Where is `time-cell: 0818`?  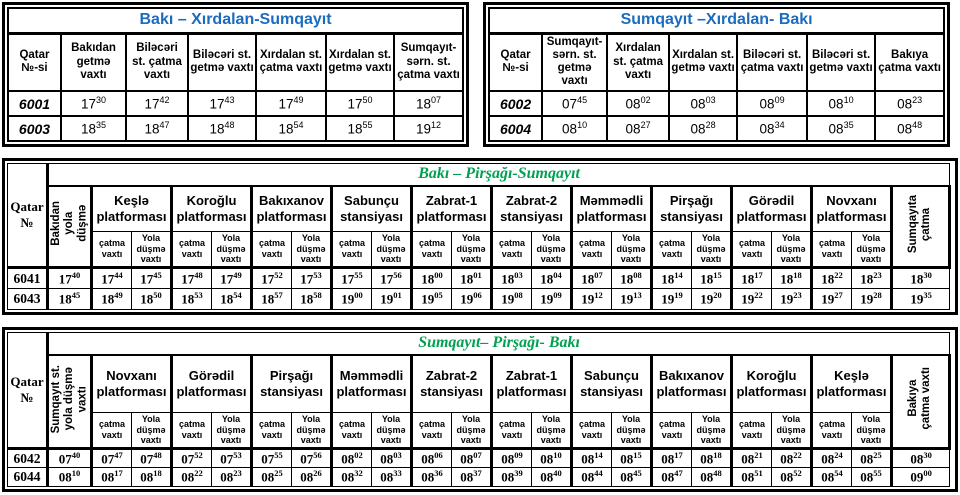
time-cell: 0818 is located at coordinates (151, 477).